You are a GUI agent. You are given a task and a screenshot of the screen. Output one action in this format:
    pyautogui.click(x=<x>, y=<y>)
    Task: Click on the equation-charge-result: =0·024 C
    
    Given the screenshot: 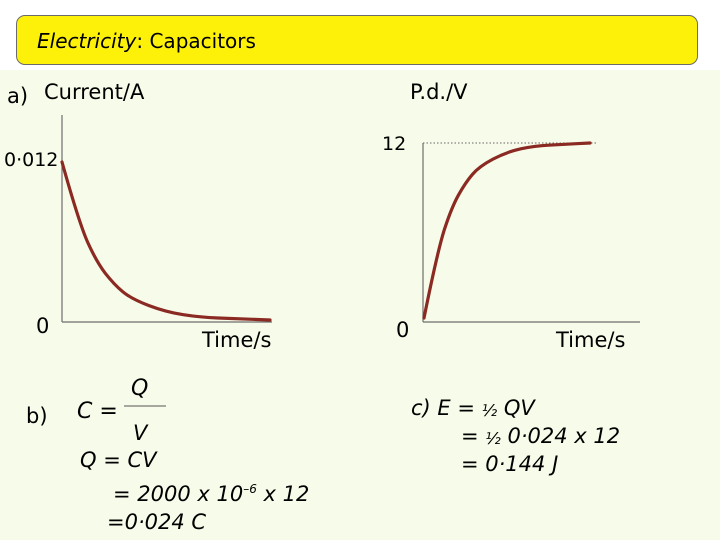 What is the action you would take?
    pyautogui.click(x=157, y=522)
    